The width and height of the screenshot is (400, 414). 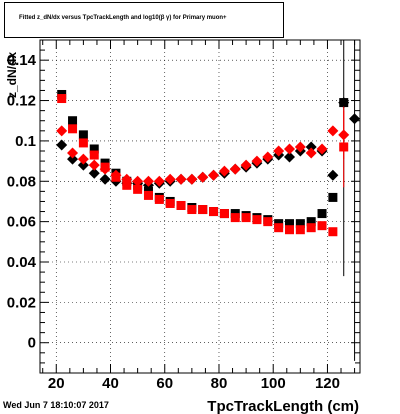 What do you see at coordinates (110, 383) in the screenshot?
I see `x-tick-label: 40` at bounding box center [110, 383].